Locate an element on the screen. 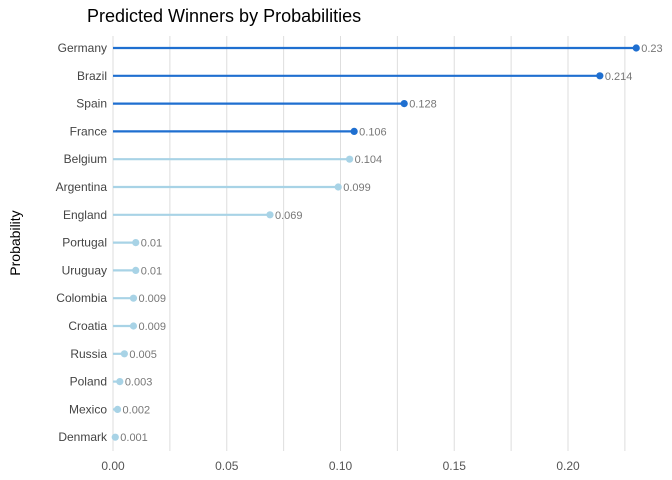  category-label: Colombia is located at coordinates (81, 298).